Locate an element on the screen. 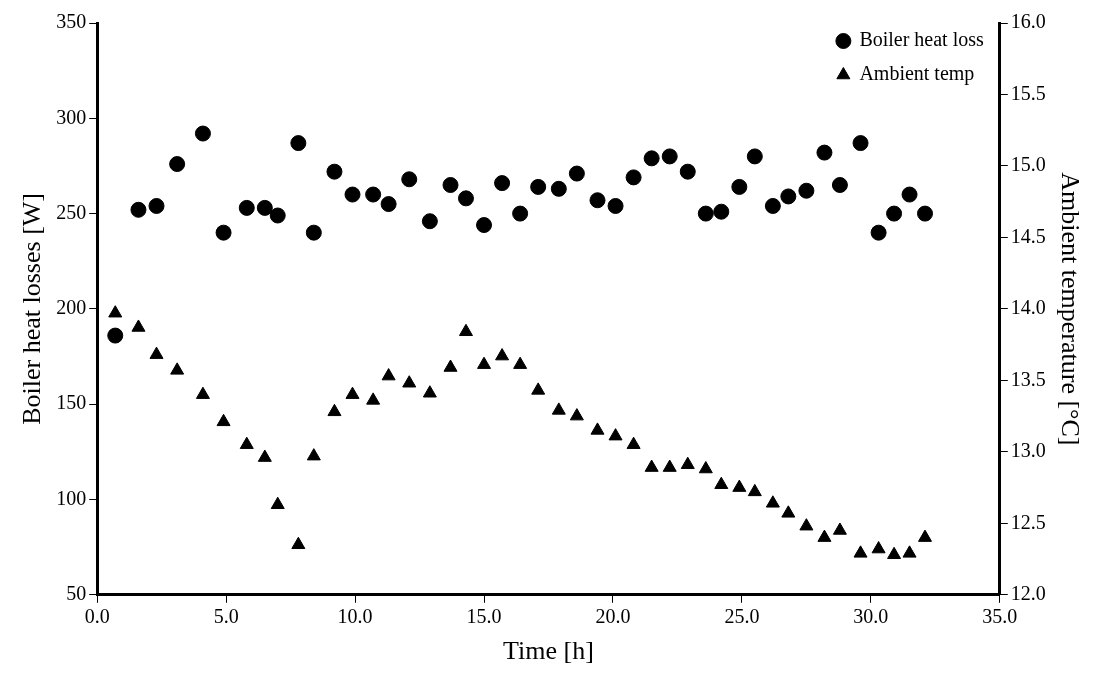 This screenshot has height=686, width=1102. y2-tick-label: 12.0 is located at coordinates (1028, 593).